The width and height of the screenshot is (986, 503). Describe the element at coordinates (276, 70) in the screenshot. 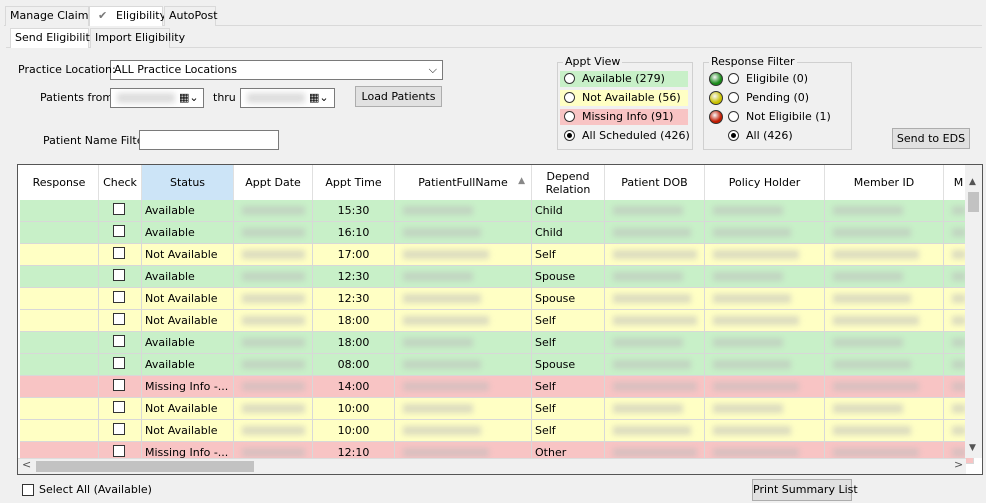

I see `practice-select: ALL Practice Locations ⌵` at that location.